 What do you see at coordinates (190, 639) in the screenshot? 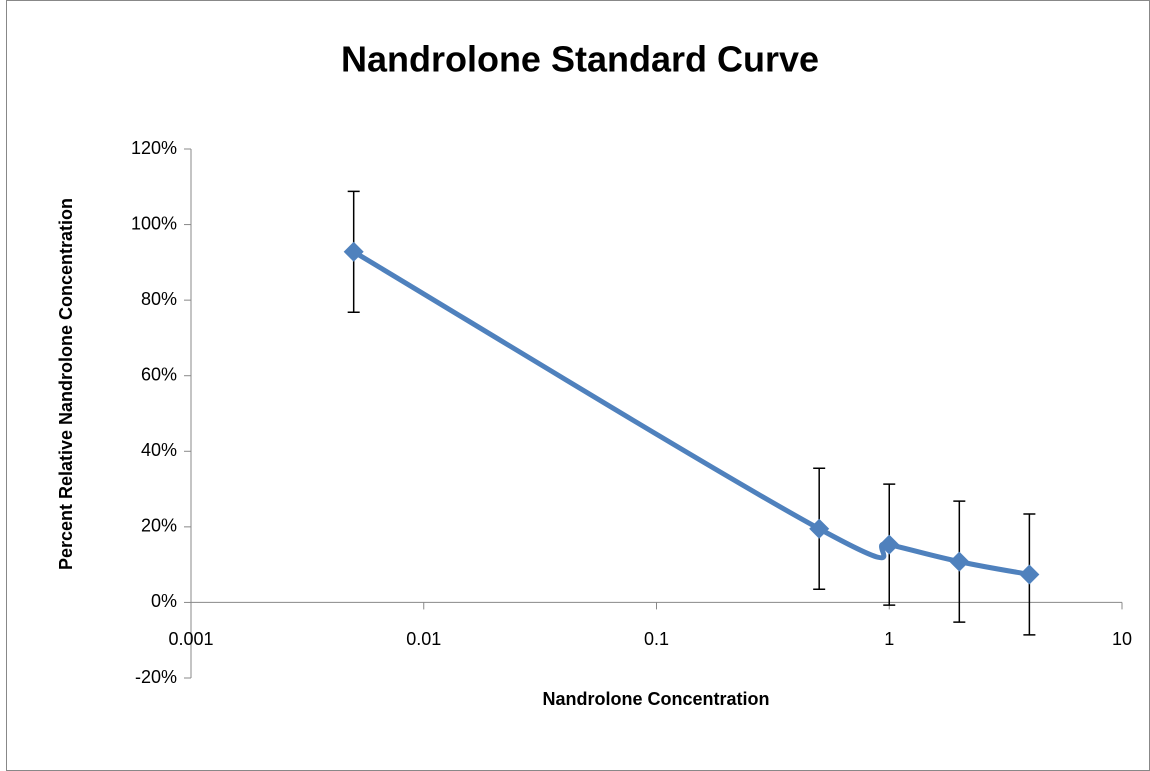
I see `x-tick-label: 0.001` at bounding box center [190, 639].